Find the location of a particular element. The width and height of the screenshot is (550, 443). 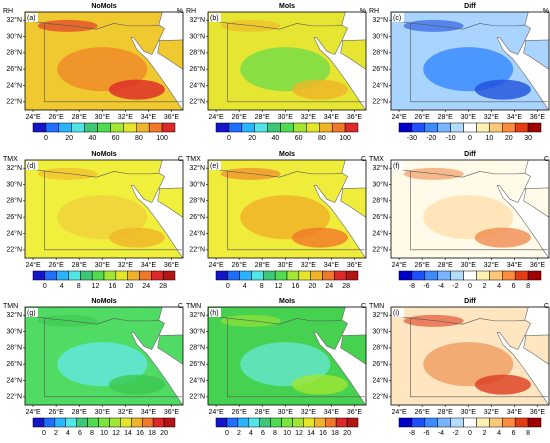

colorbar-label: 20 is located at coordinates (312, 286).